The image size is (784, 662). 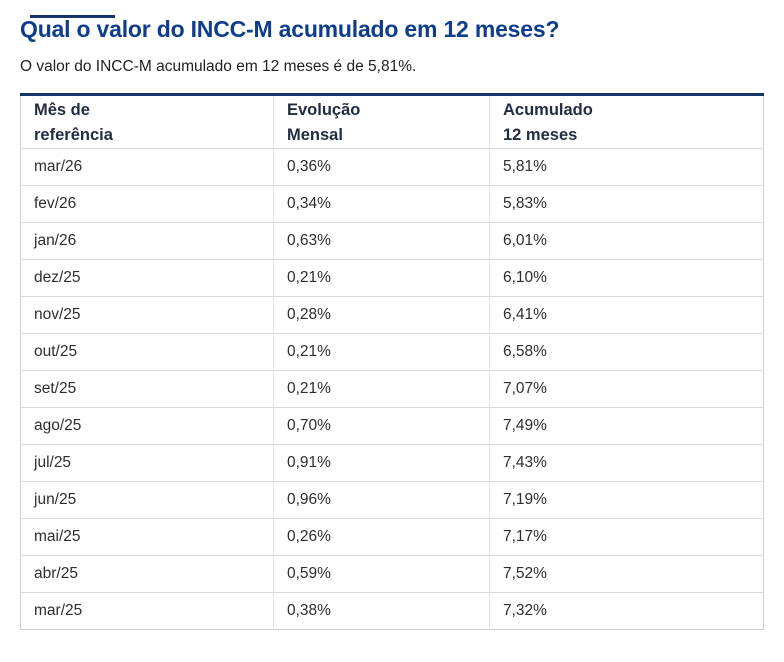 What do you see at coordinates (147, 426) in the screenshot?
I see `month-cell: ago/25` at bounding box center [147, 426].